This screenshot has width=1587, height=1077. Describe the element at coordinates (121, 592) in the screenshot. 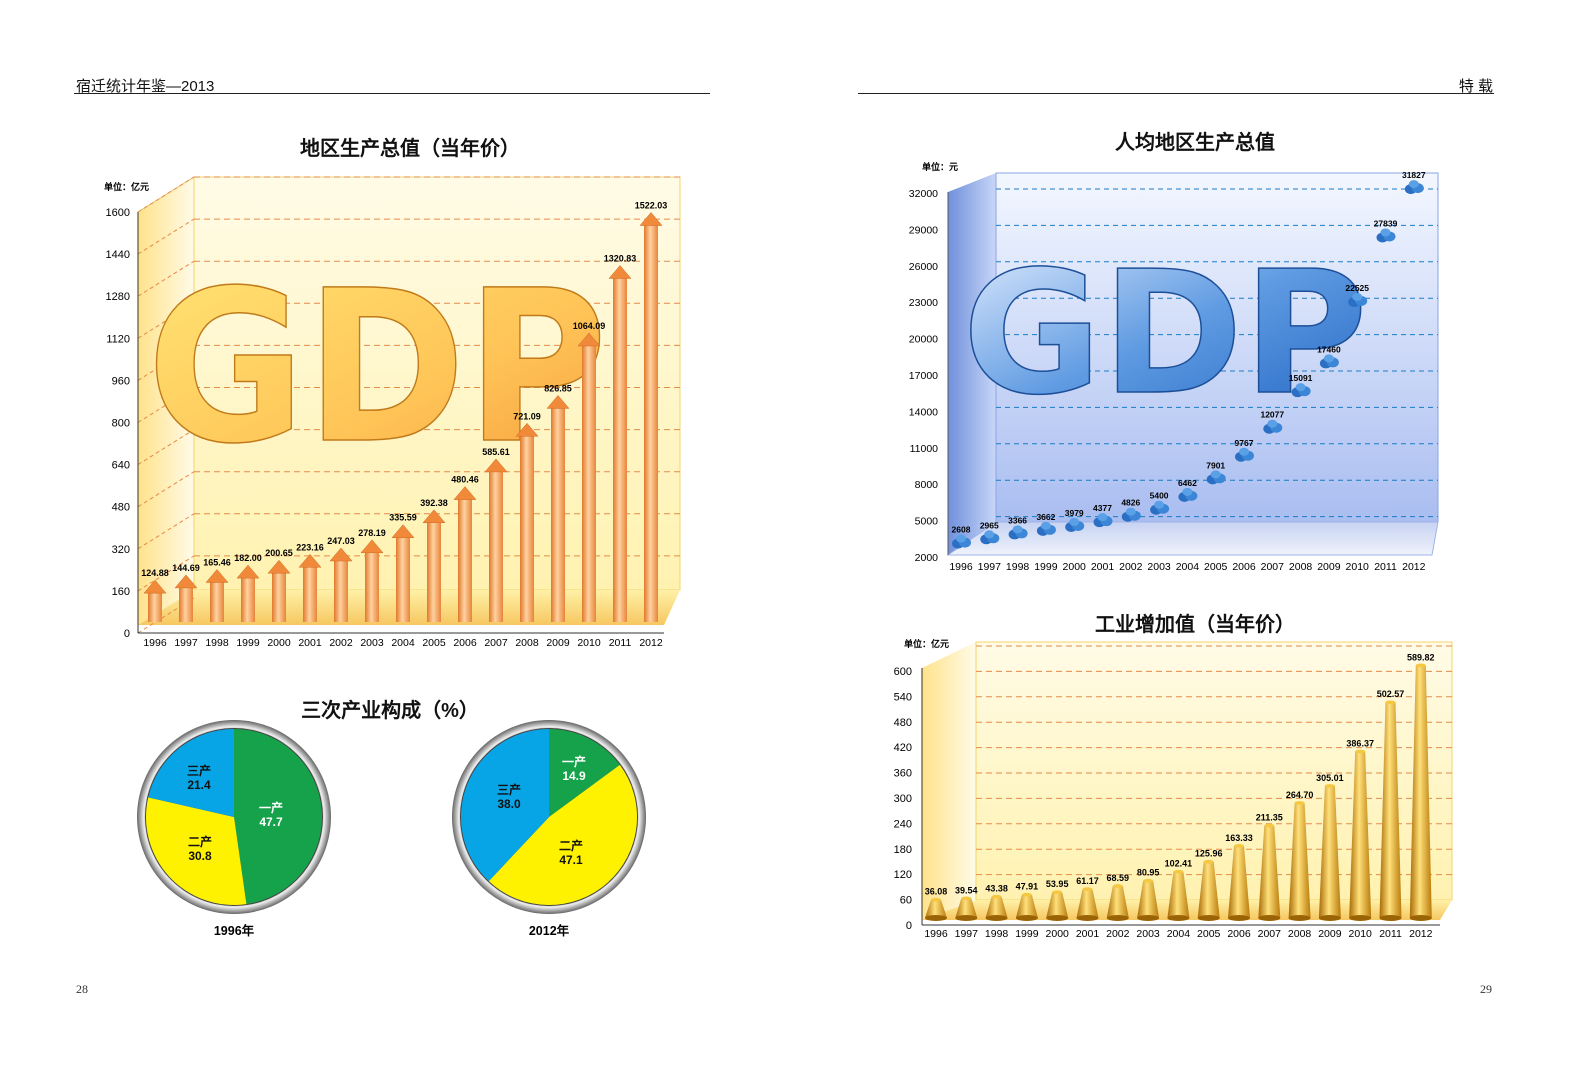

I see `gdp-ytick-label: 160` at that location.